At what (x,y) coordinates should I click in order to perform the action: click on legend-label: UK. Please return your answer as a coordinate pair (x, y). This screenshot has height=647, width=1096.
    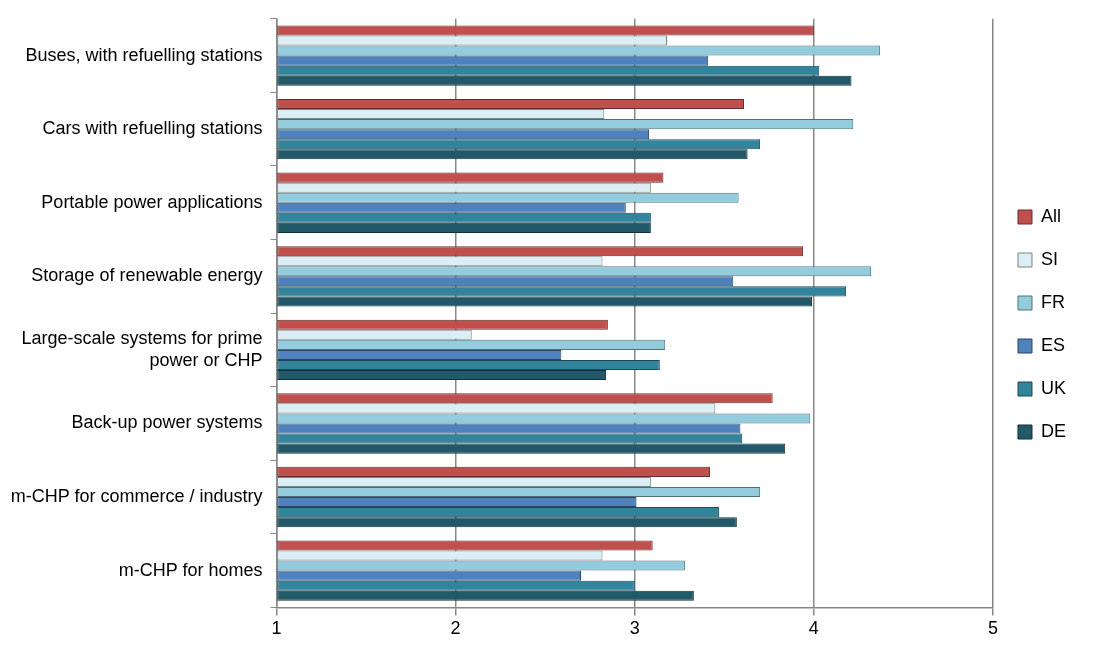
    Looking at the image, I should click on (1054, 387).